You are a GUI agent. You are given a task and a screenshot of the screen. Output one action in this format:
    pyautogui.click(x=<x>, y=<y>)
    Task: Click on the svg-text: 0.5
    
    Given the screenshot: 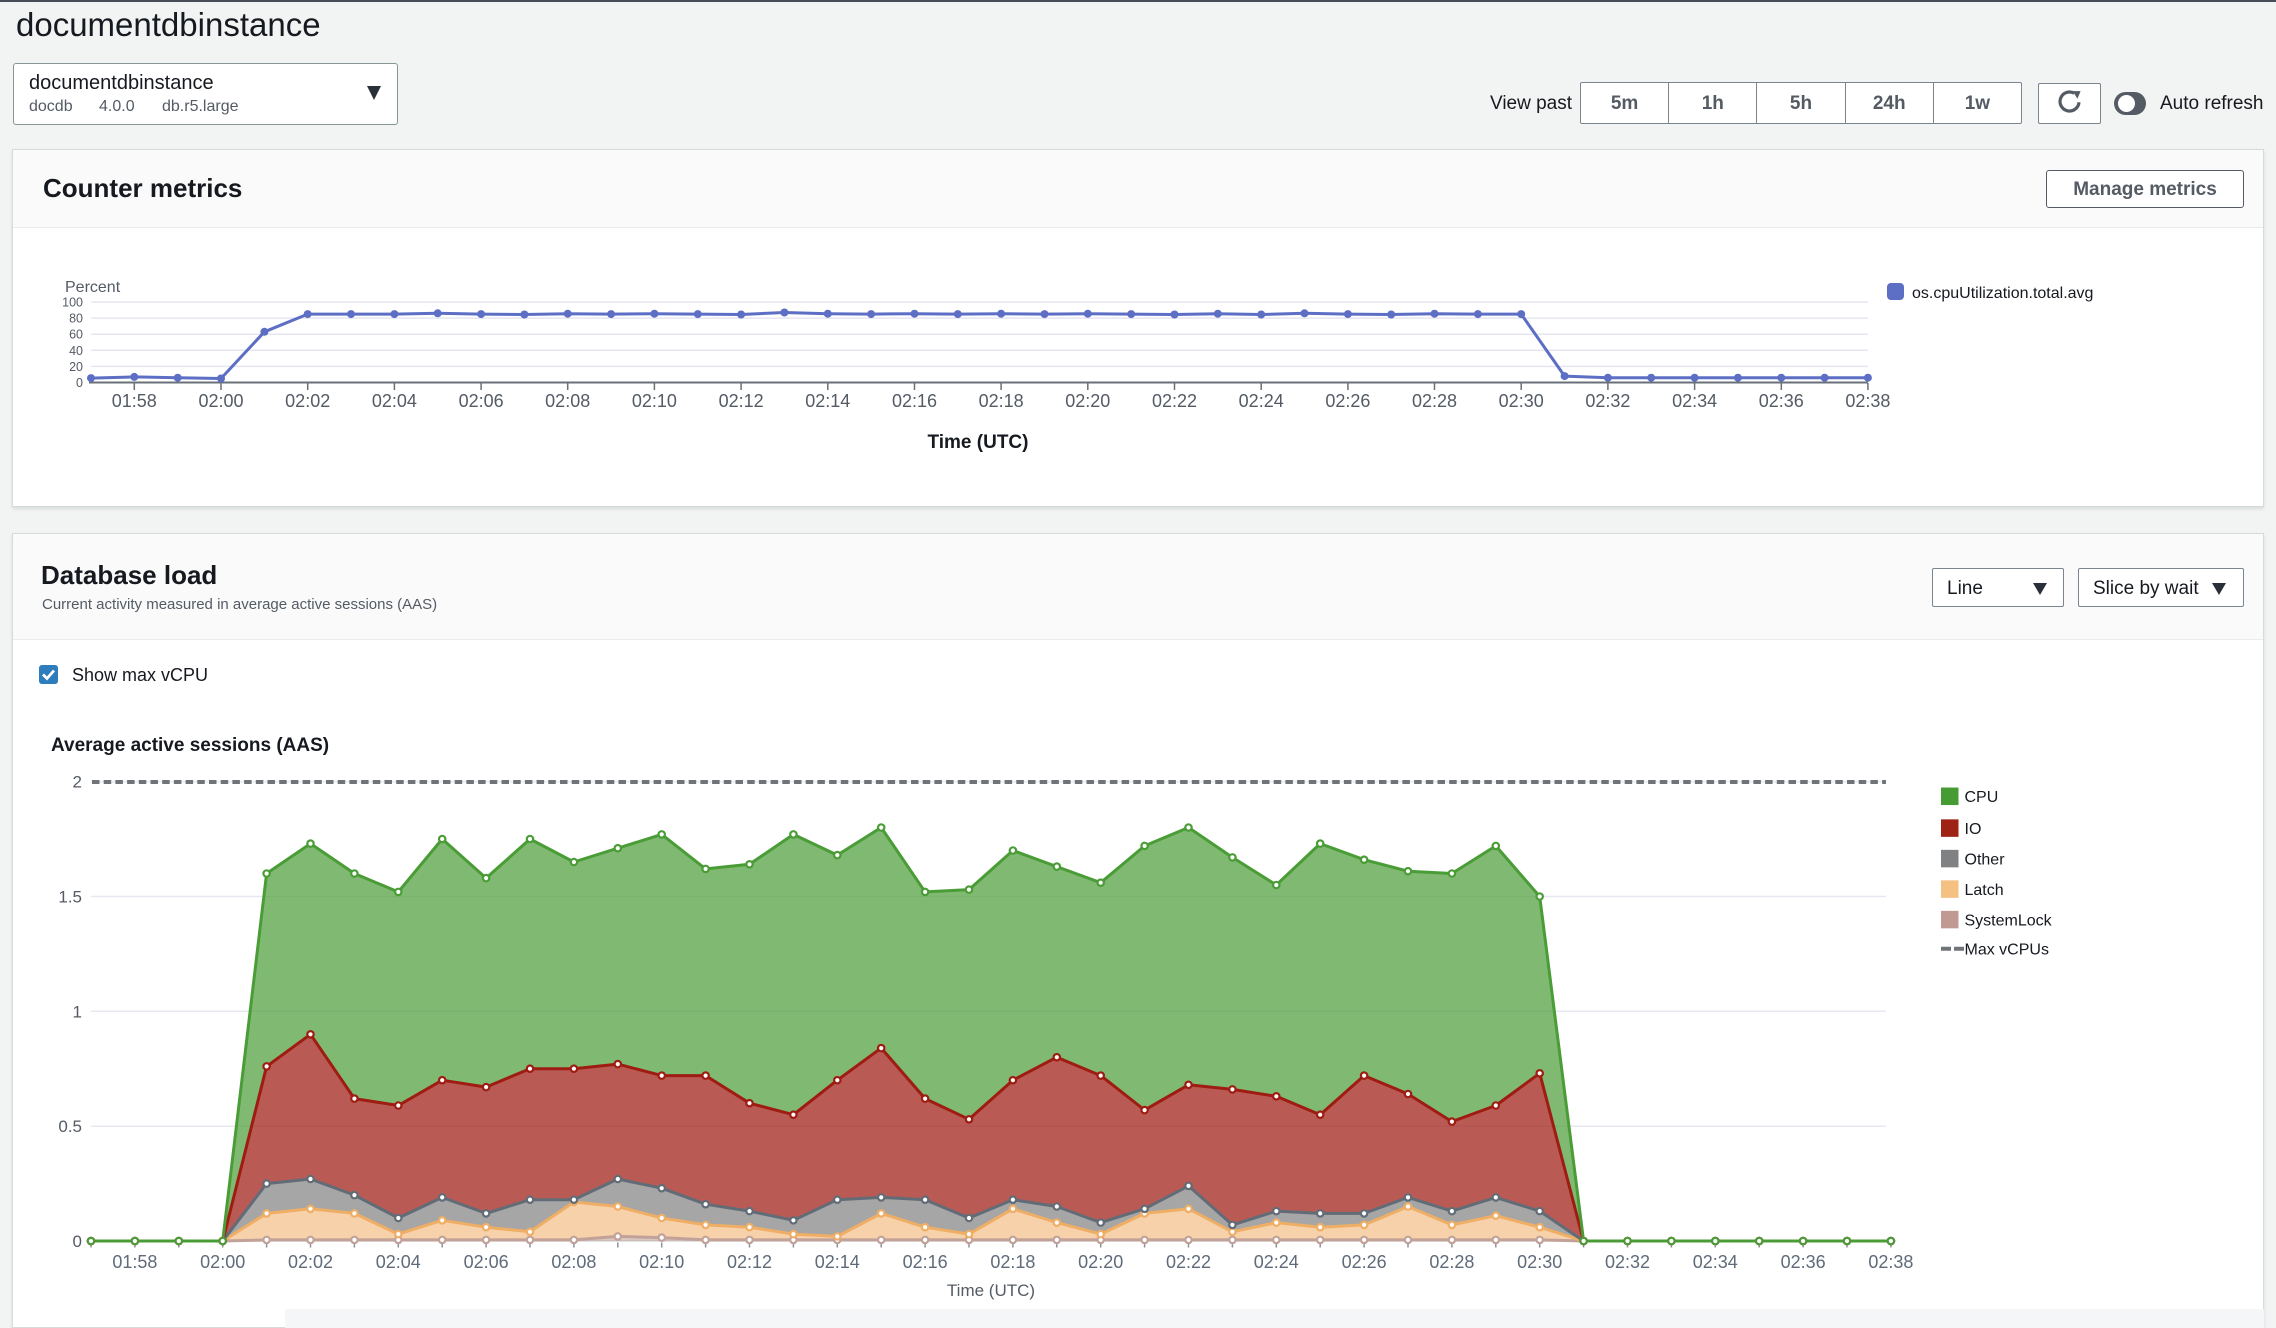 What is the action you would take?
    pyautogui.click(x=70, y=1126)
    